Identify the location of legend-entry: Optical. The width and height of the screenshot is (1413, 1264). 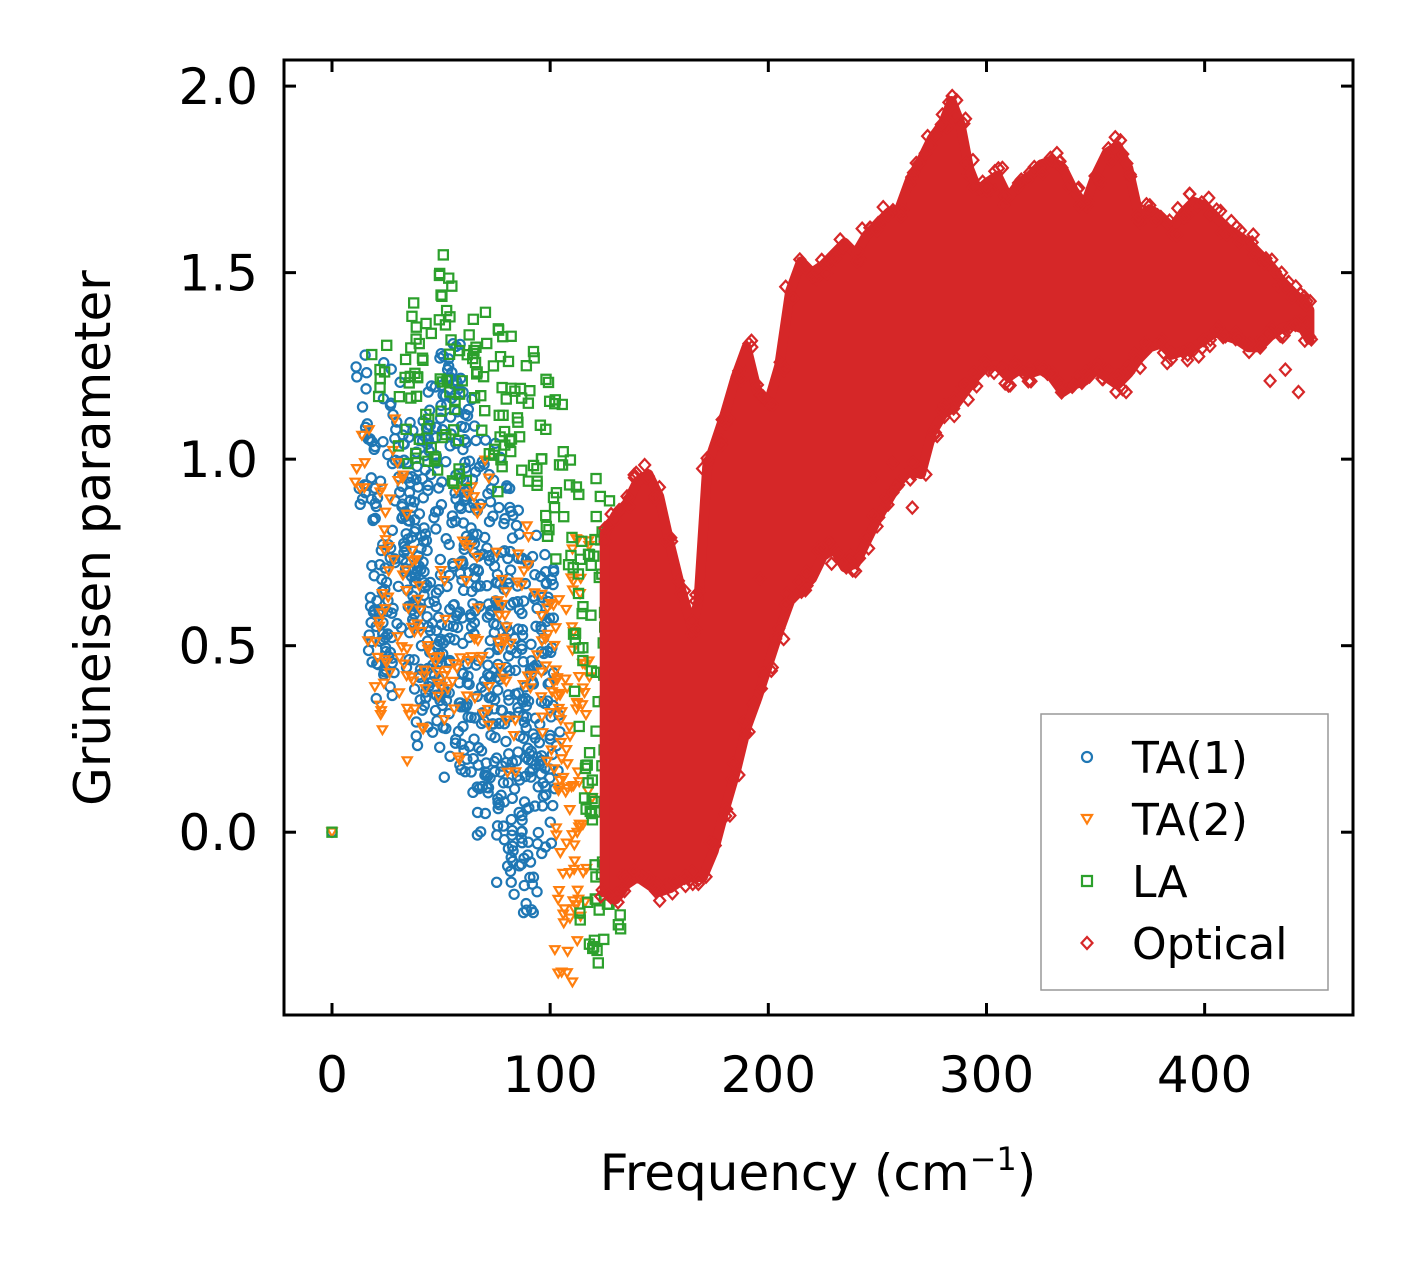
(1183, 944).